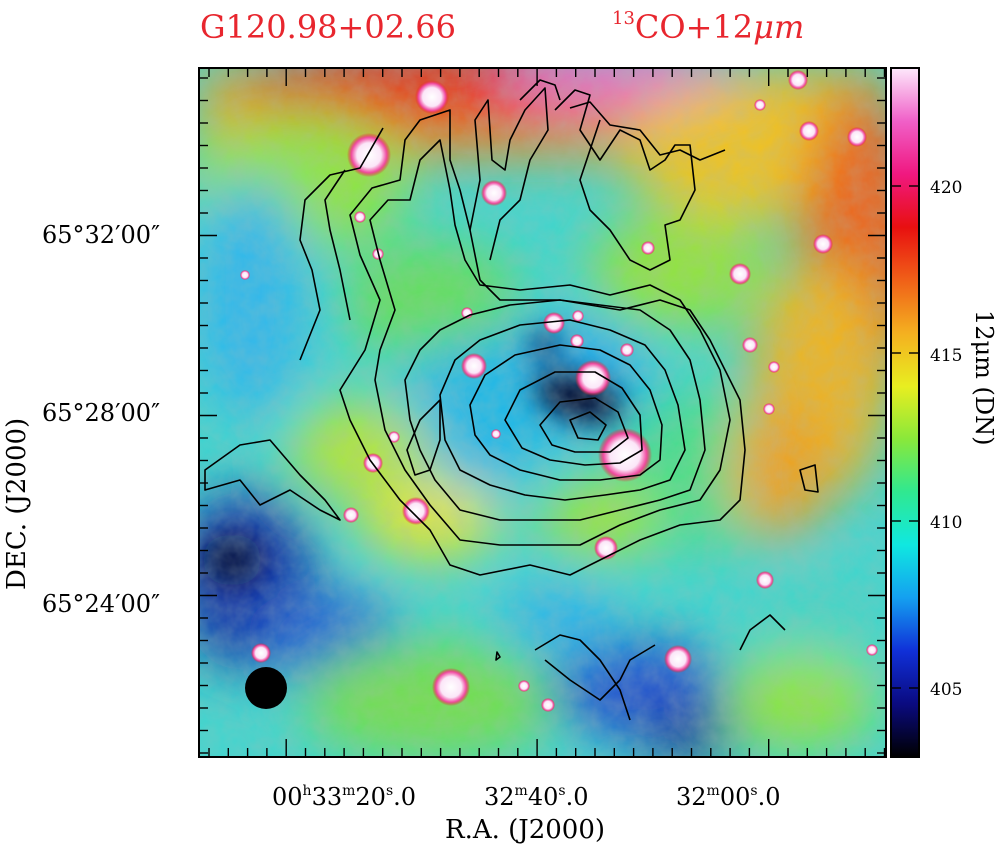  I want to click on tracer-text: CO+12, so click(694, 27).